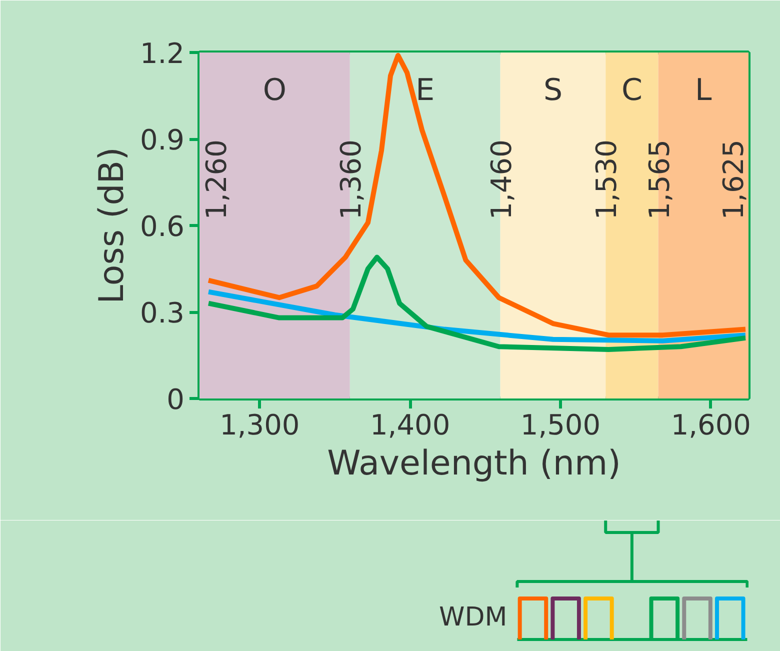  Describe the element at coordinates (162, 313) in the screenshot. I see `y-tick-label: 0.3` at that location.